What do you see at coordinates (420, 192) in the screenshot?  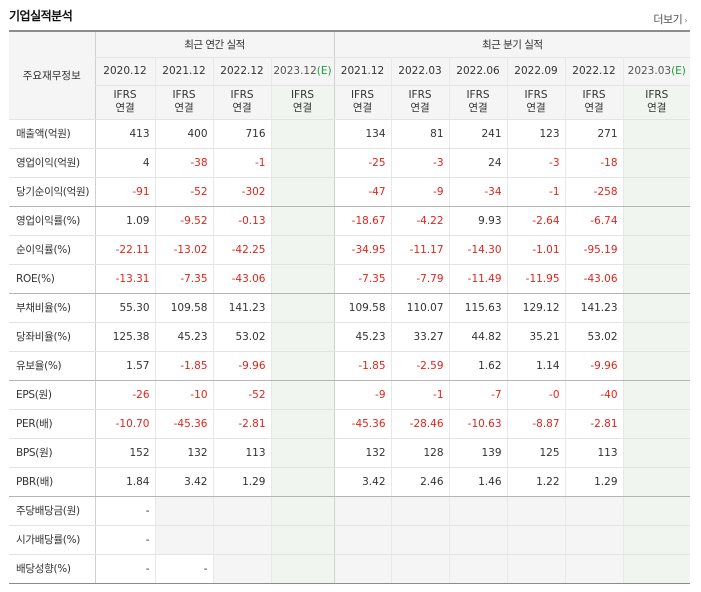 I see `value-cell: -9` at bounding box center [420, 192].